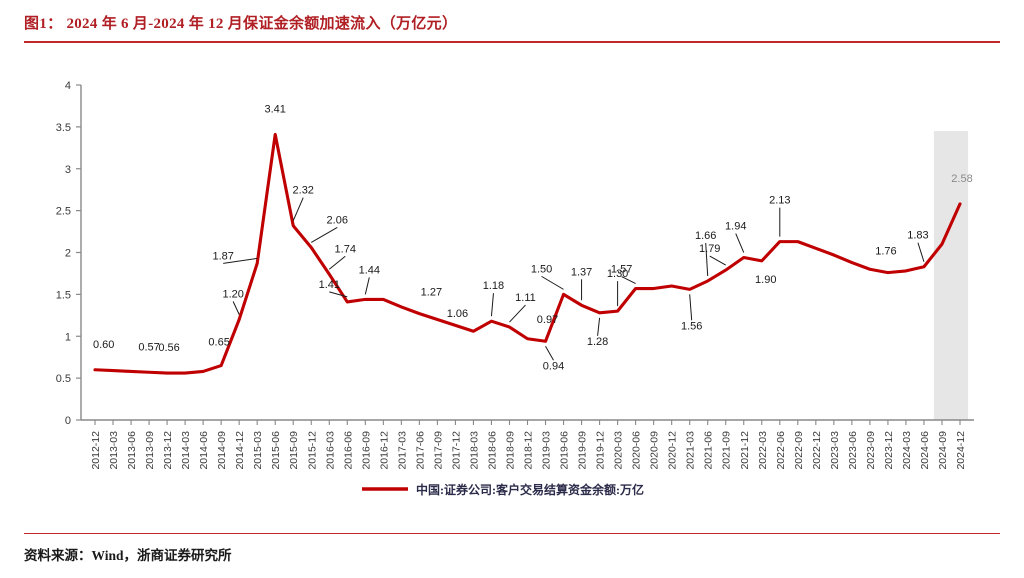 Image resolution: width=1024 pixels, height=578 pixels. Describe the element at coordinates (799, 450) in the screenshot. I see `x-tick-label: 2022-09` at that location.